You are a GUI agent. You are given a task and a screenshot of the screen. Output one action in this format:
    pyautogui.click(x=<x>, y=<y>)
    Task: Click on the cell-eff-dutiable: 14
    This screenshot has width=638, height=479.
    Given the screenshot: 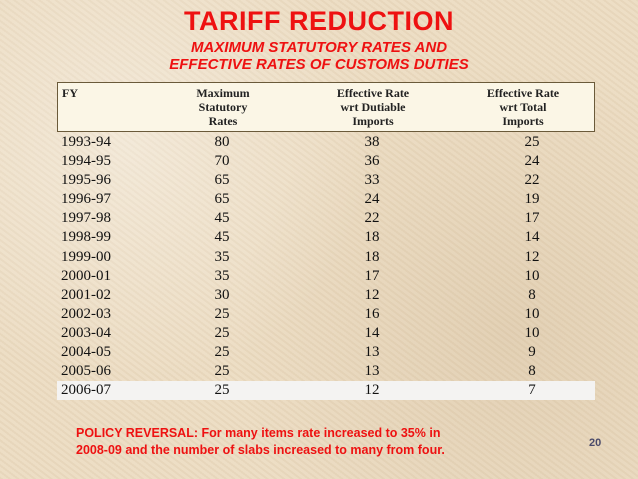 What is the action you would take?
    pyautogui.click(x=372, y=332)
    